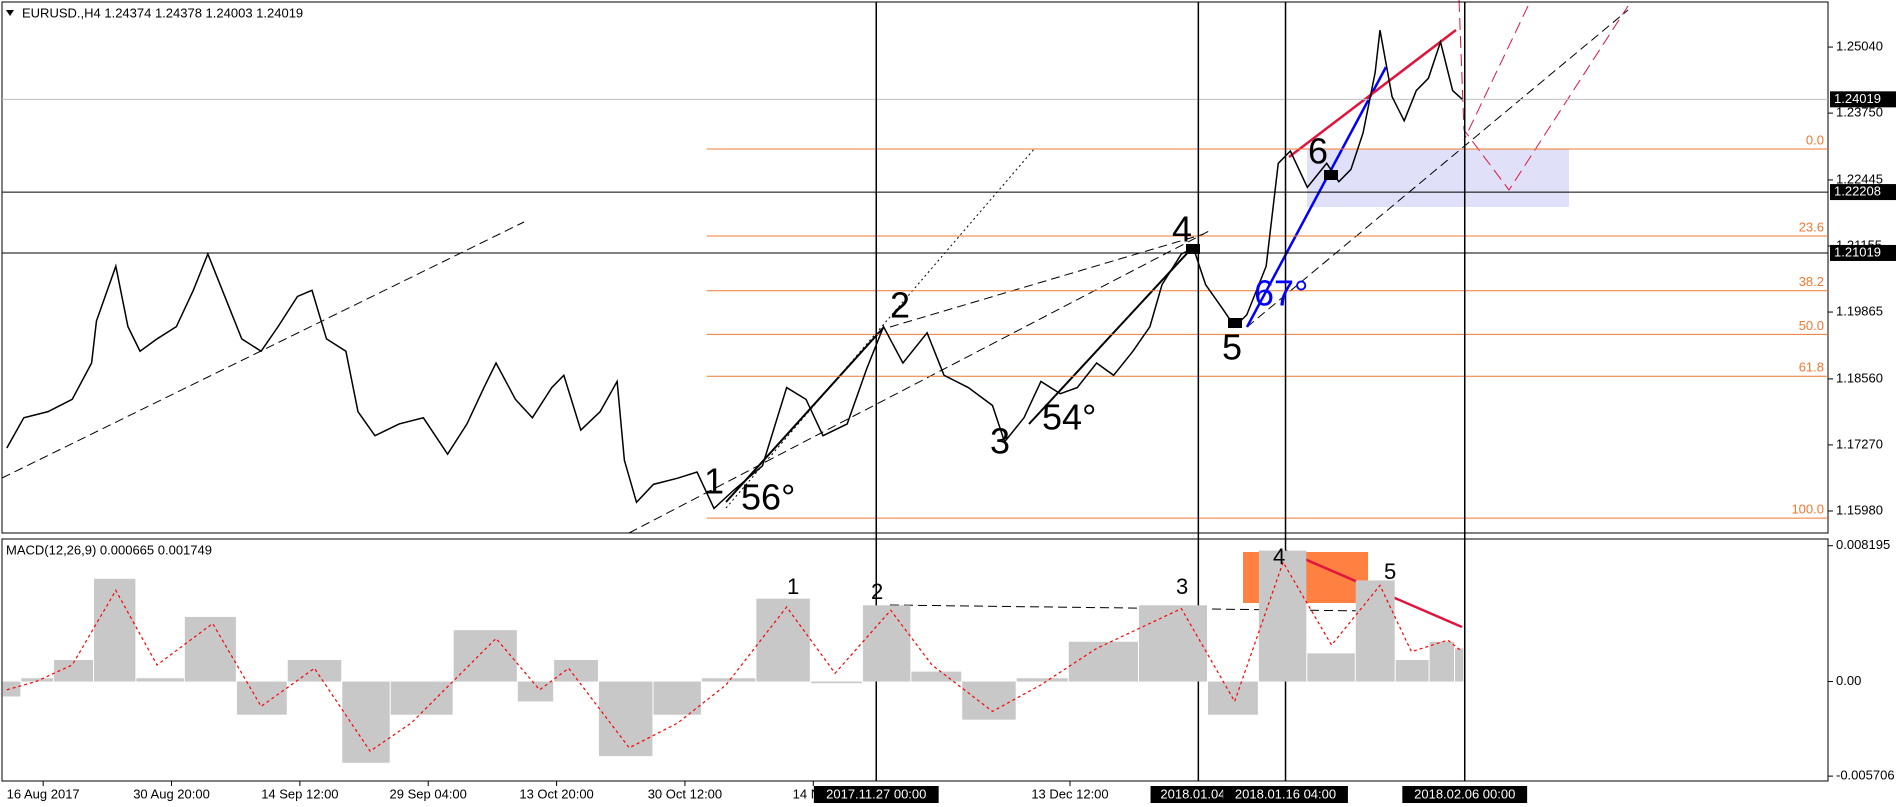 The width and height of the screenshot is (1898, 807). What do you see at coordinates (1859, 112) in the screenshot?
I see `y-tick-label: 1.23750` at bounding box center [1859, 112].